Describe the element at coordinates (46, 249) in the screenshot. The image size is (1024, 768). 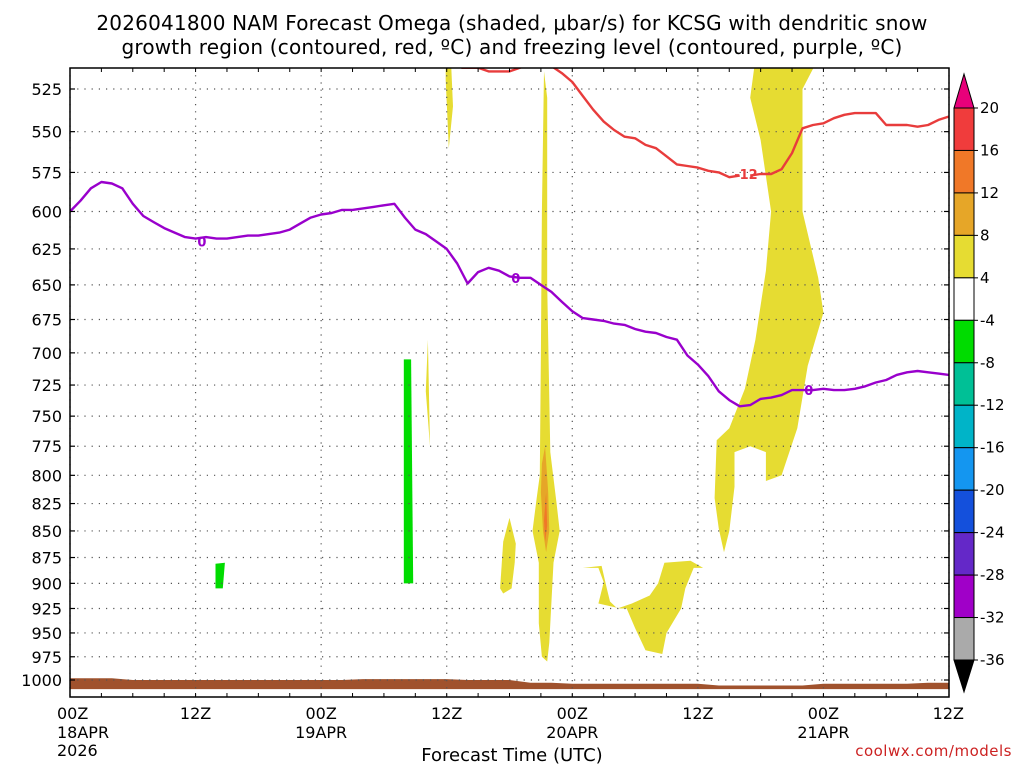
I see `y-tick-label-625: 625` at that location.